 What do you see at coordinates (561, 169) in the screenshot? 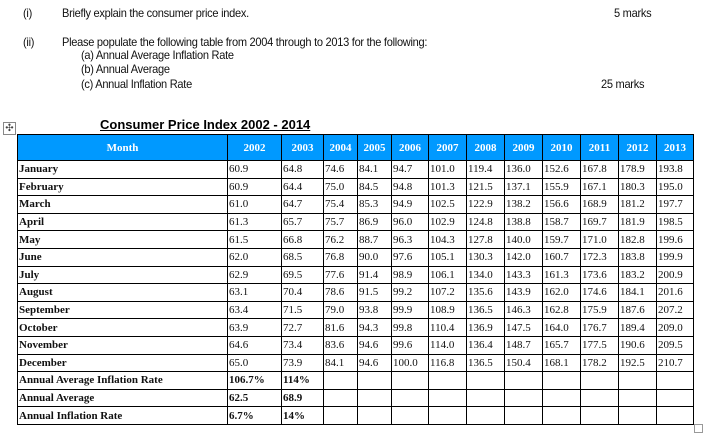
I see `table-cell: 152.6` at bounding box center [561, 169].